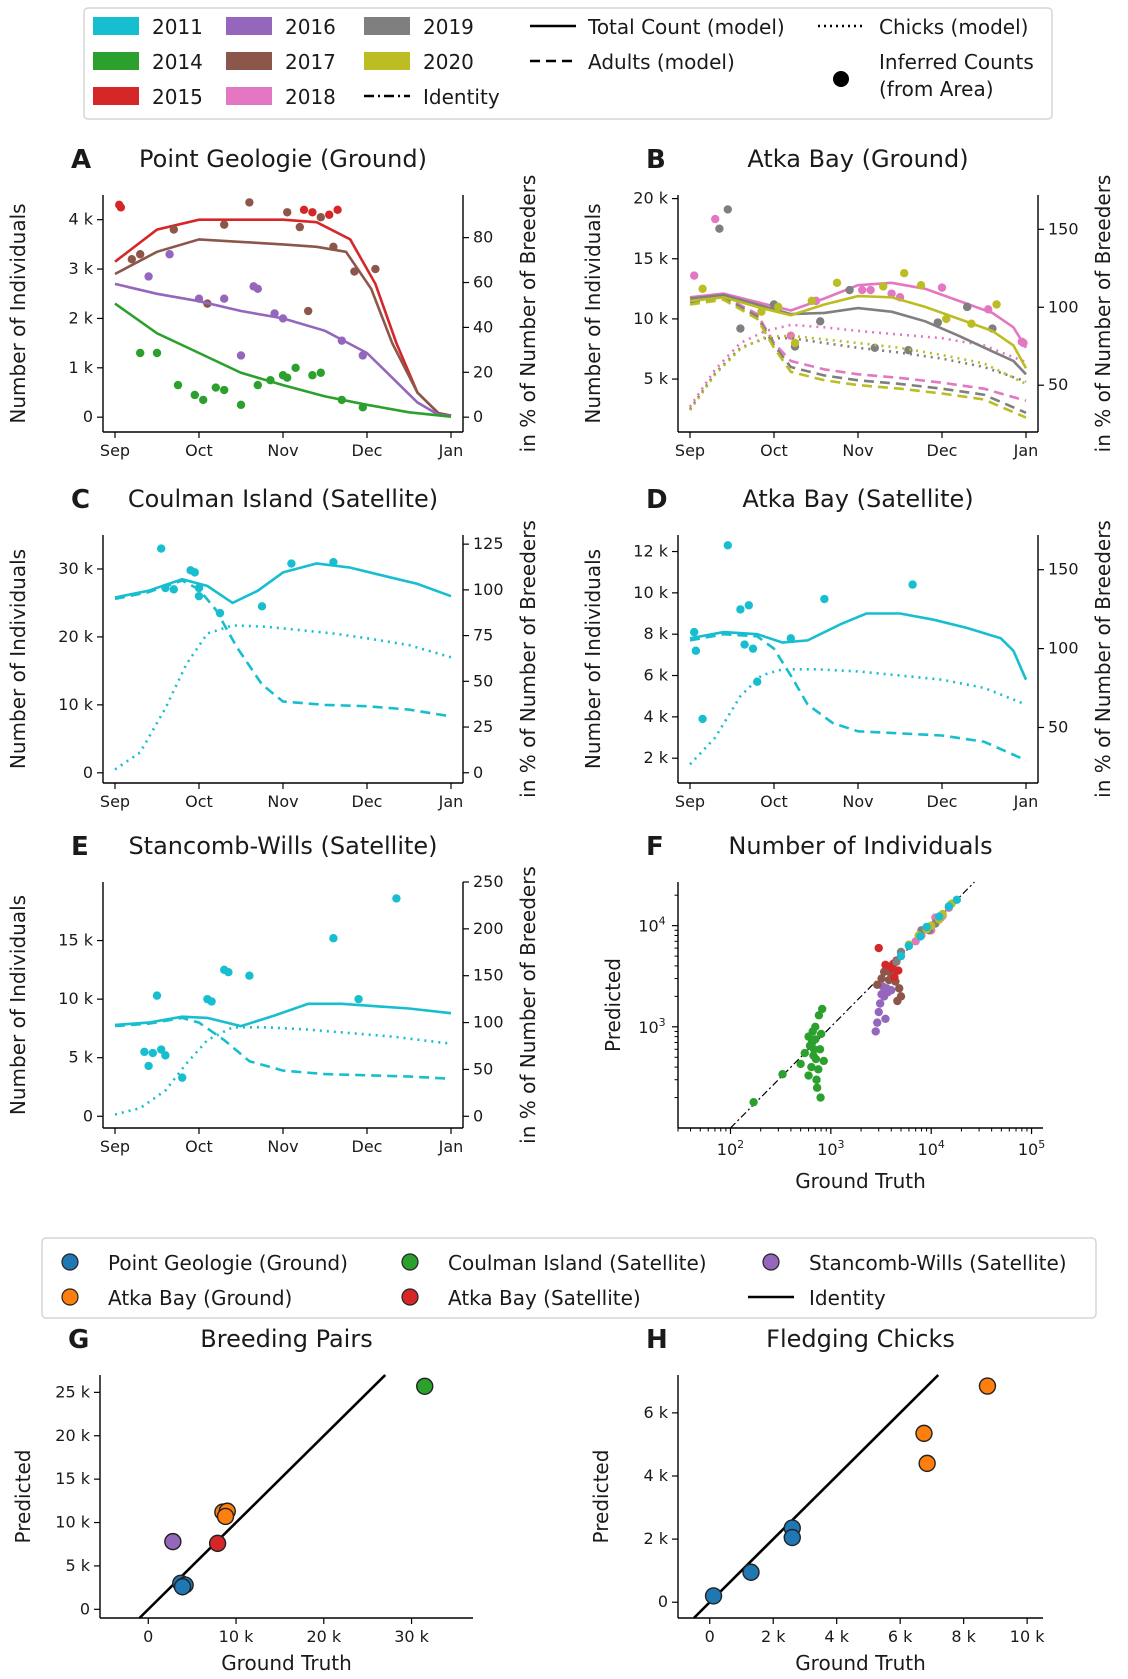  Describe the element at coordinates (80, 500) in the screenshot. I see `panel-letter: C` at that location.